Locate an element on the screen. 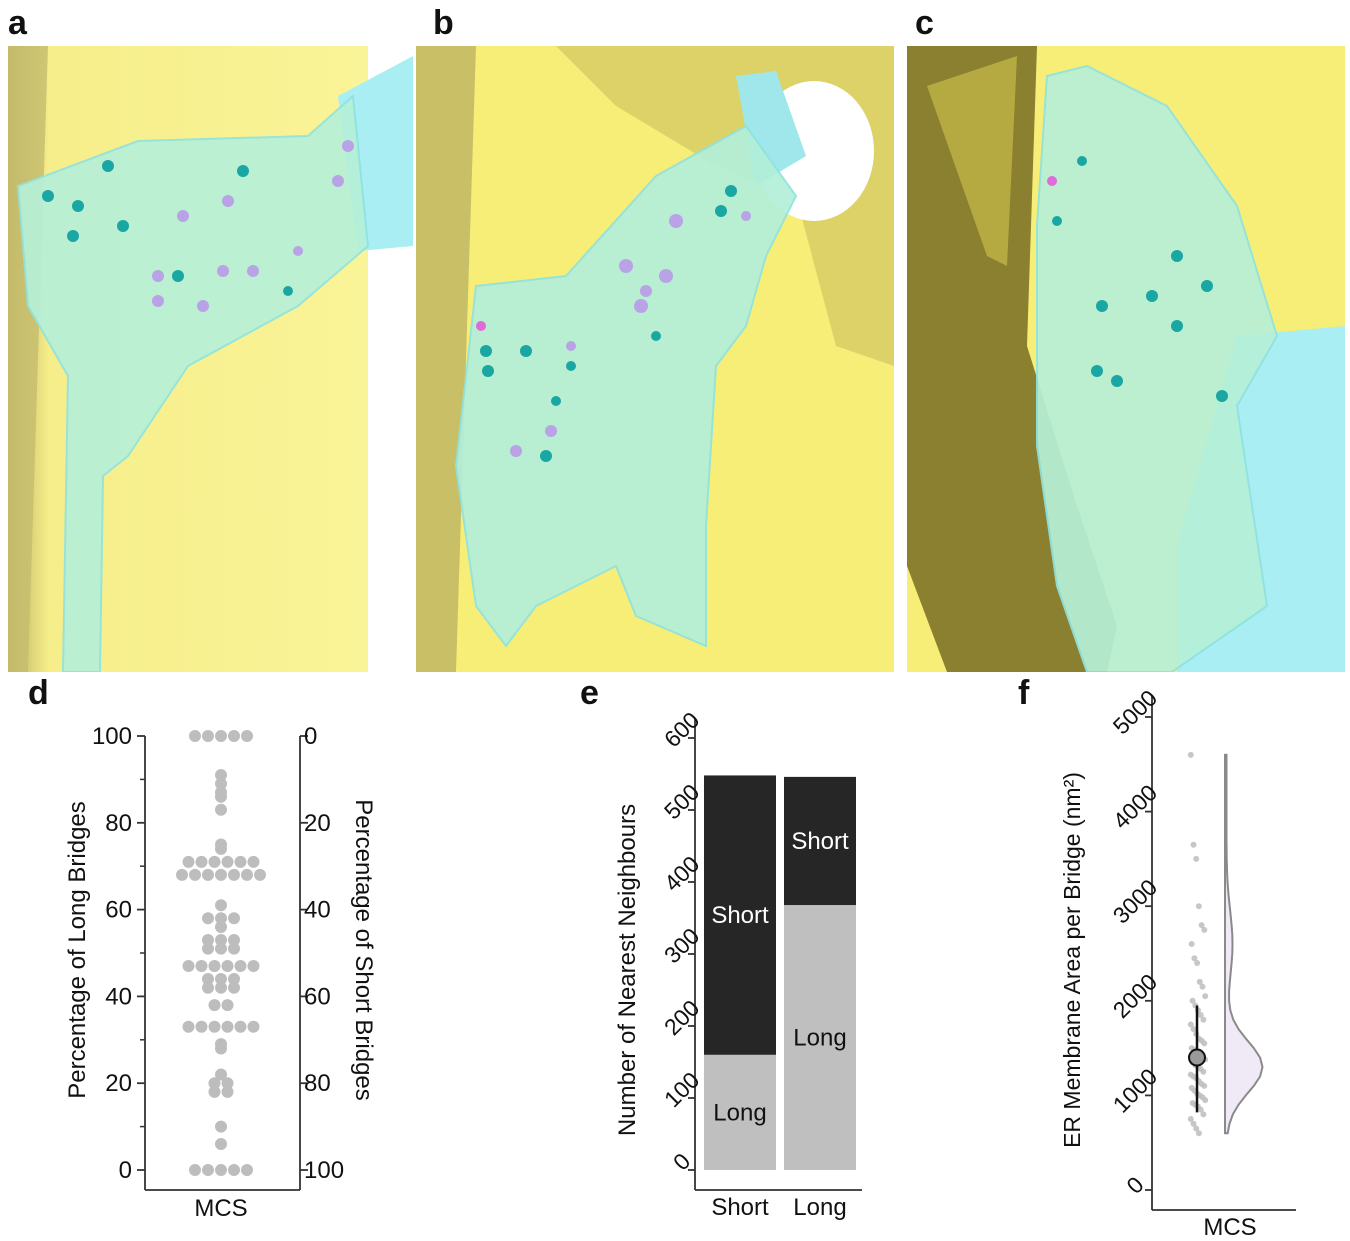 The image size is (1350, 1241). chart-d-left-tick-label: 20 is located at coordinates (118, 1083).